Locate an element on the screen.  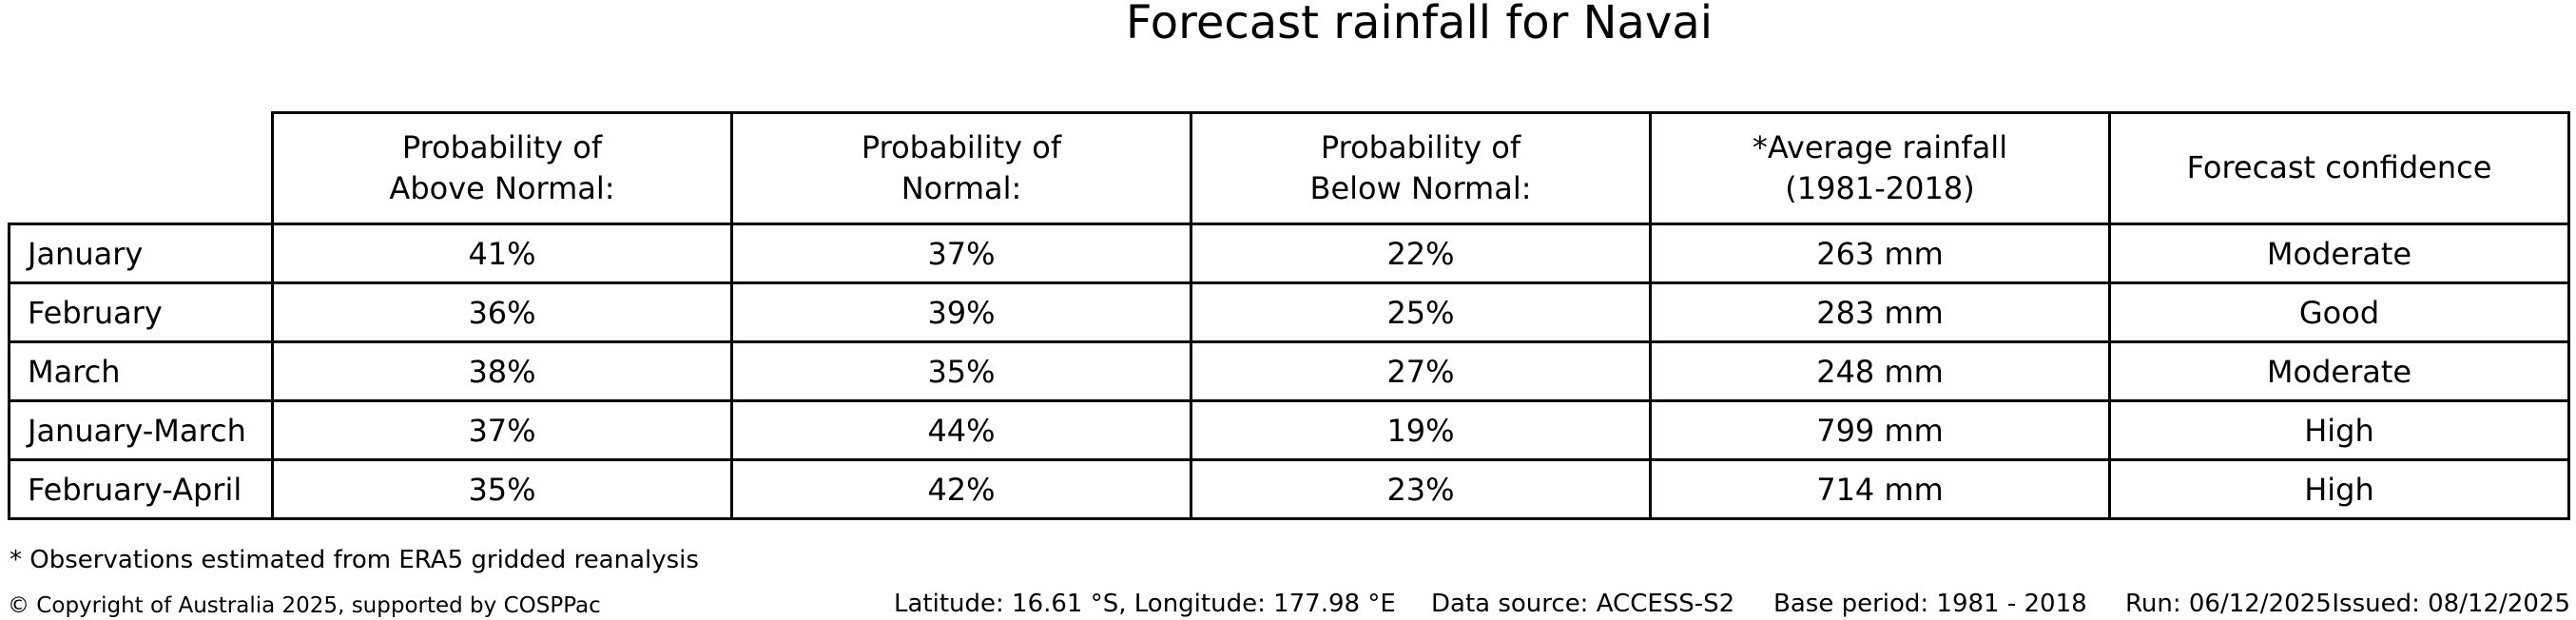
avg-rainfall-cell: 714 mm is located at coordinates (1880, 489).